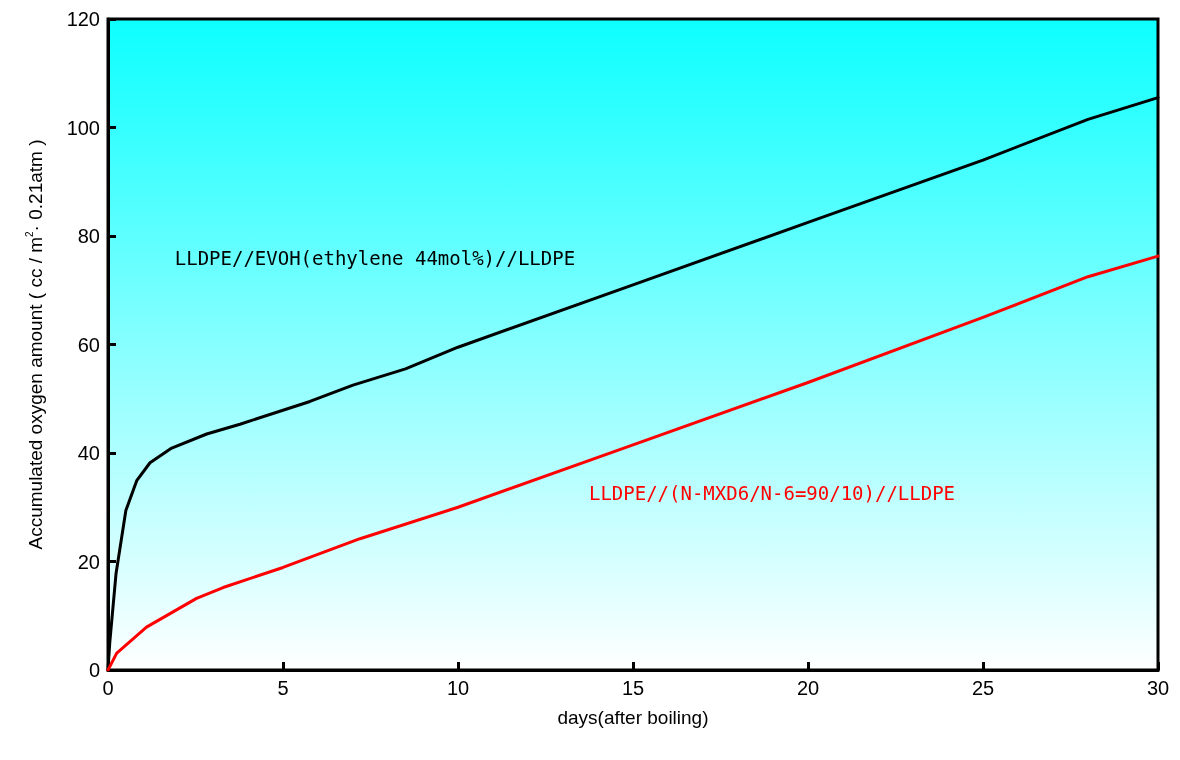  What do you see at coordinates (633, 717) in the screenshot?
I see `x-axis-title: days(after boiling)` at bounding box center [633, 717].